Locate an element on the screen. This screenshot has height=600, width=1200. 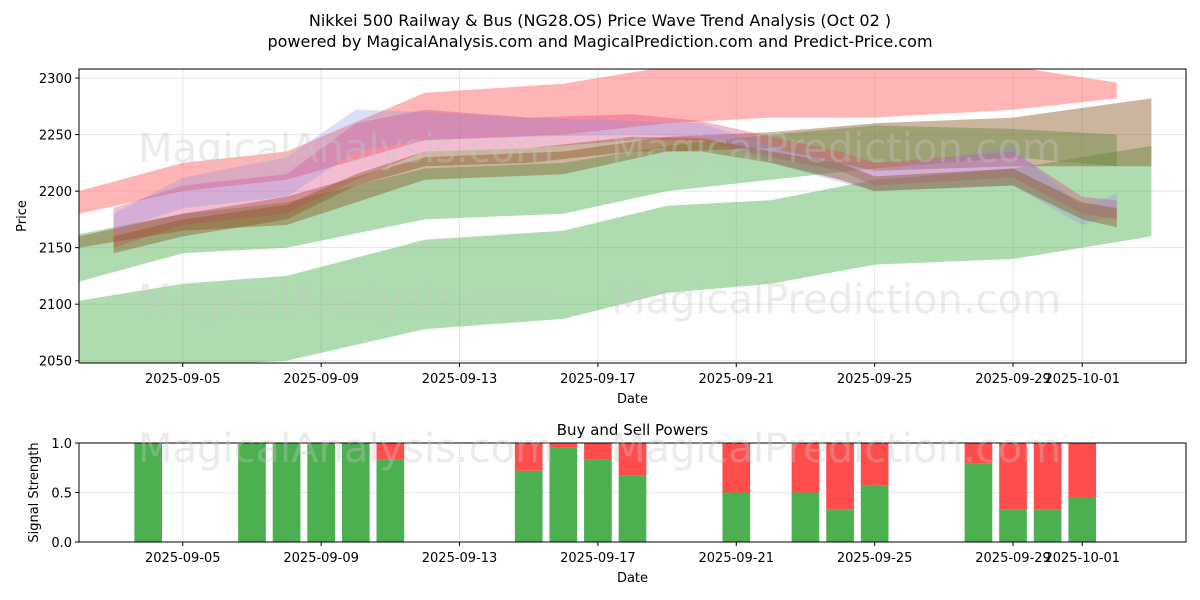
signal-x-tick-label-5: 2025-09-25 is located at coordinates (875, 558).